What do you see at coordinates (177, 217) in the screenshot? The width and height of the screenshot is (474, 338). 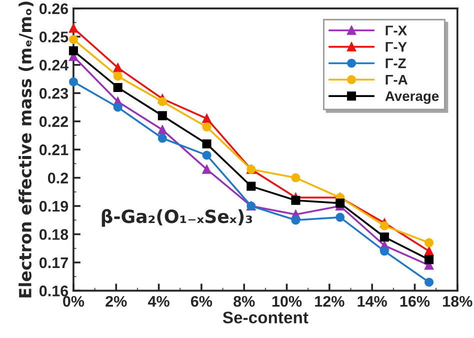 I see `annotation: β-Ga₂(O₁₋ₓSeₓ)₃` at bounding box center [177, 217].